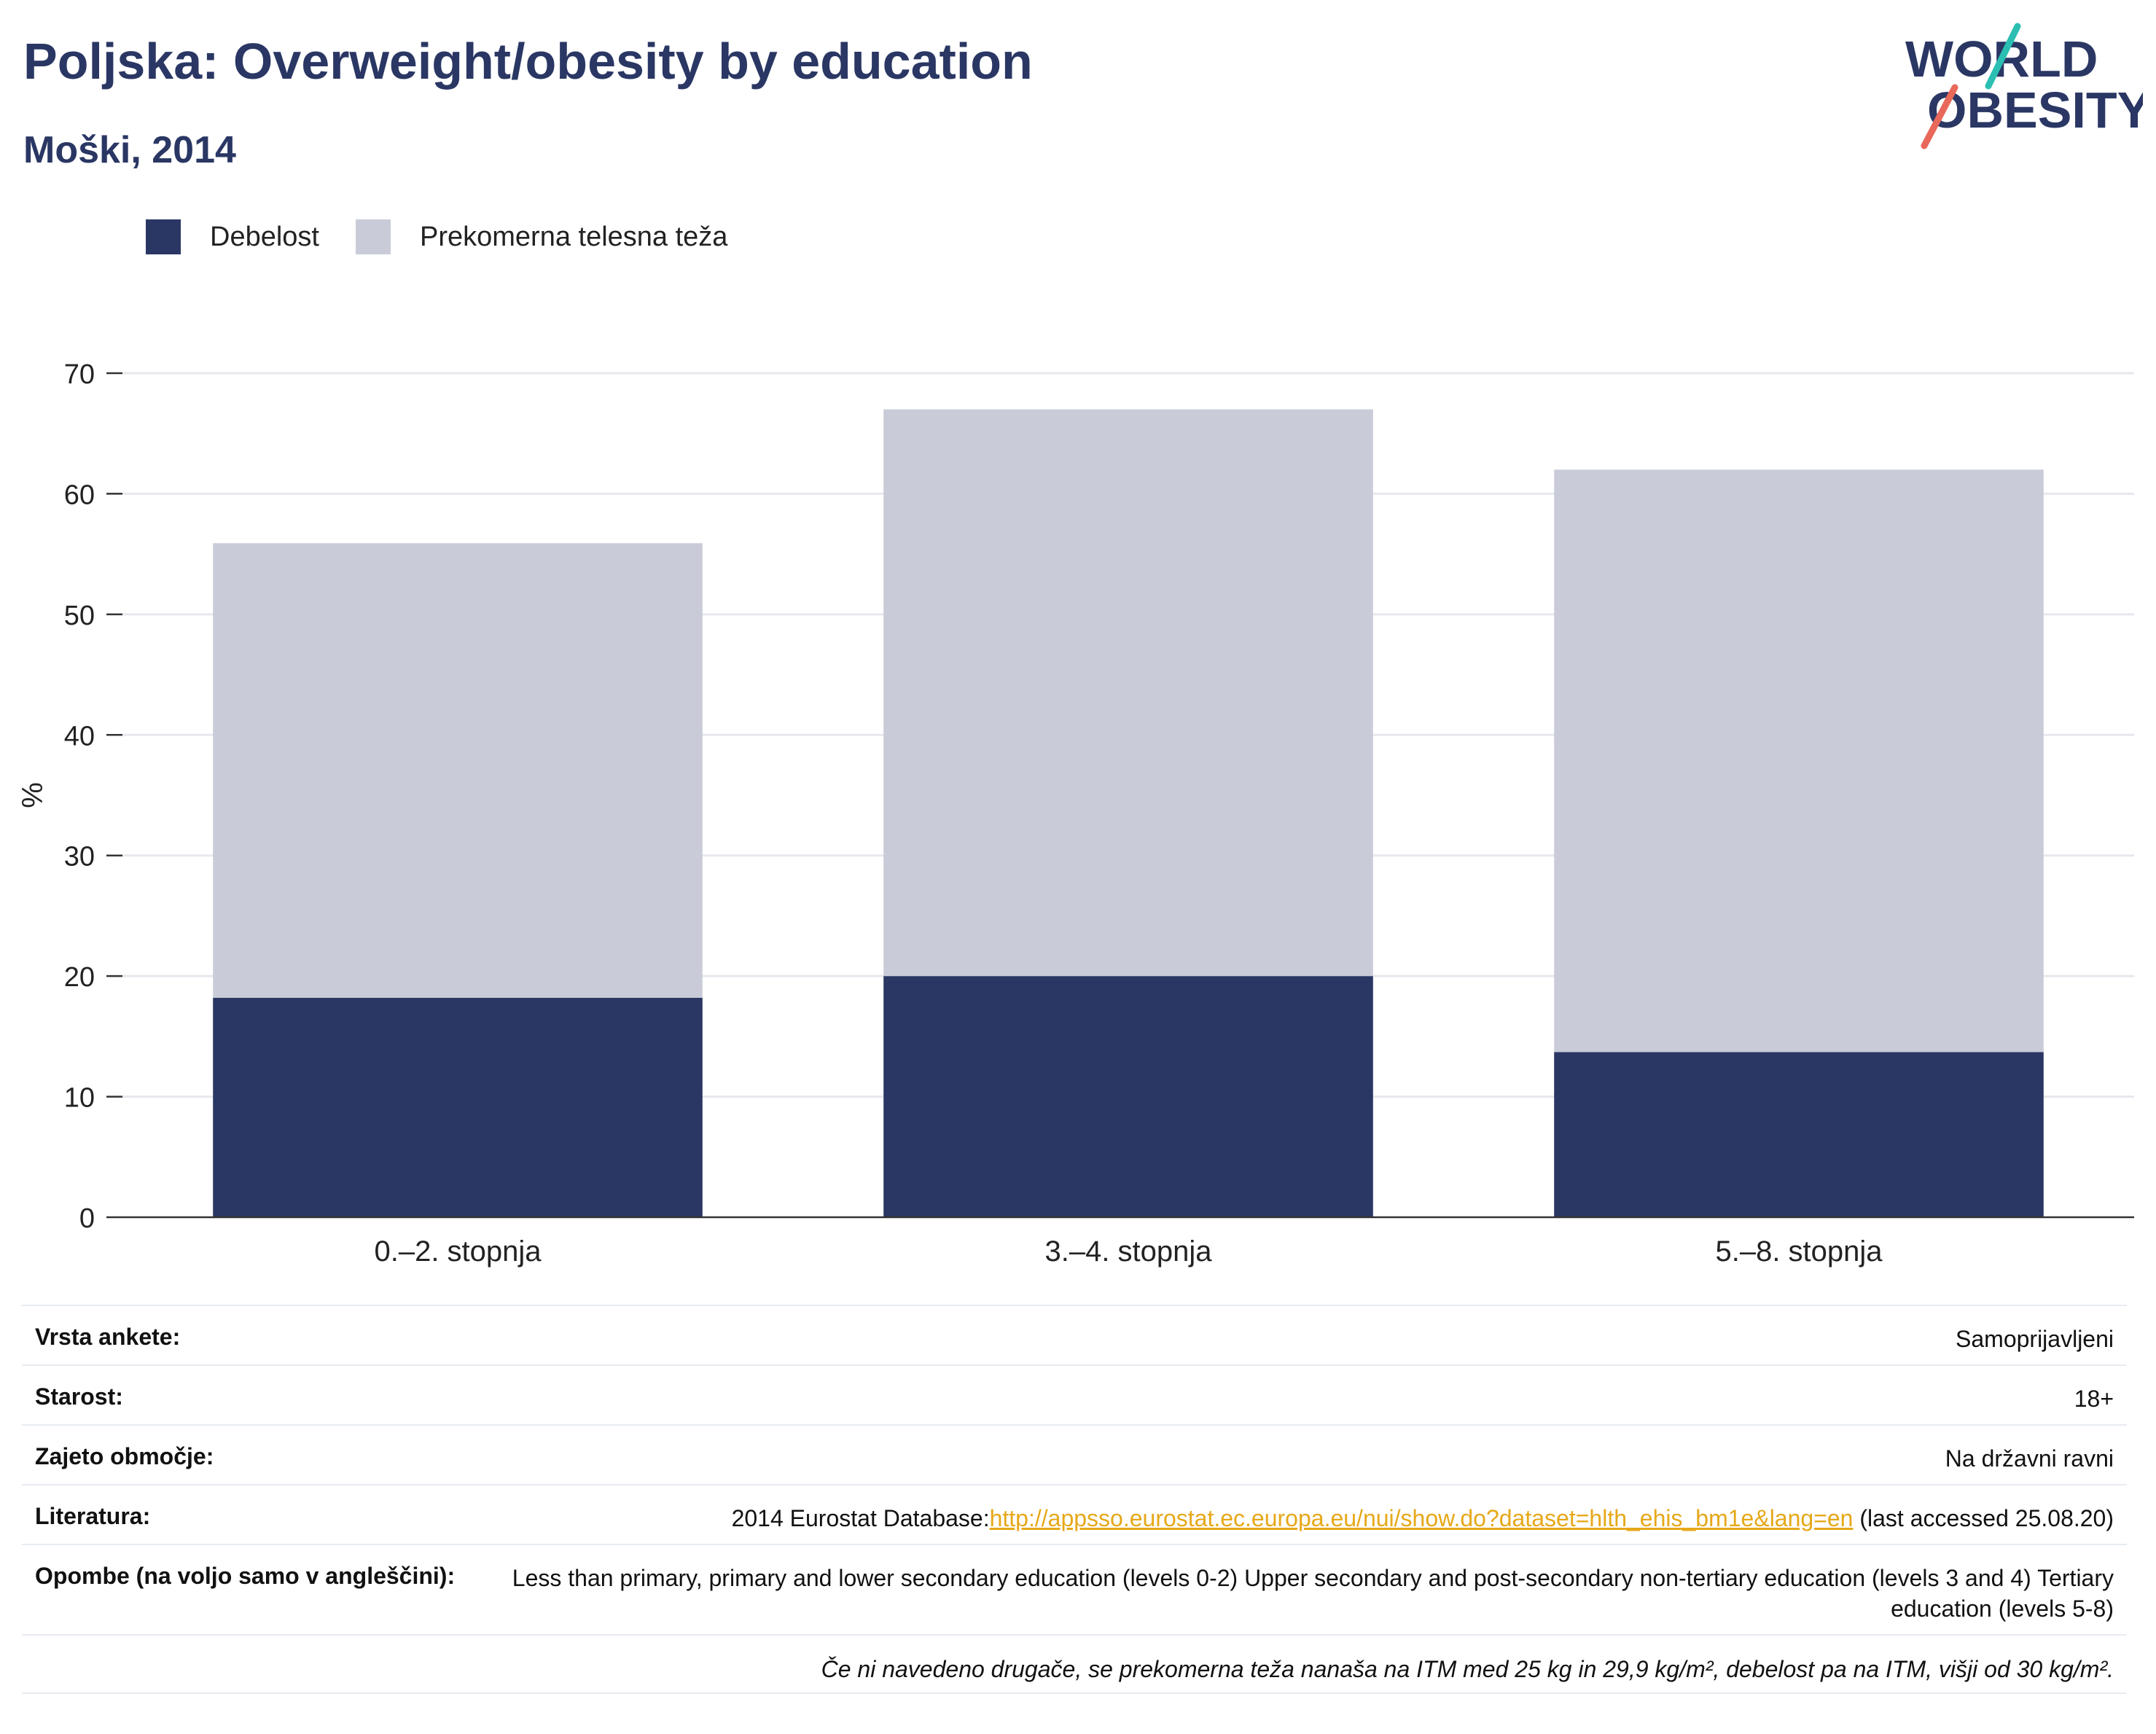  I want to click on y-tick-label: 30, so click(79, 857).